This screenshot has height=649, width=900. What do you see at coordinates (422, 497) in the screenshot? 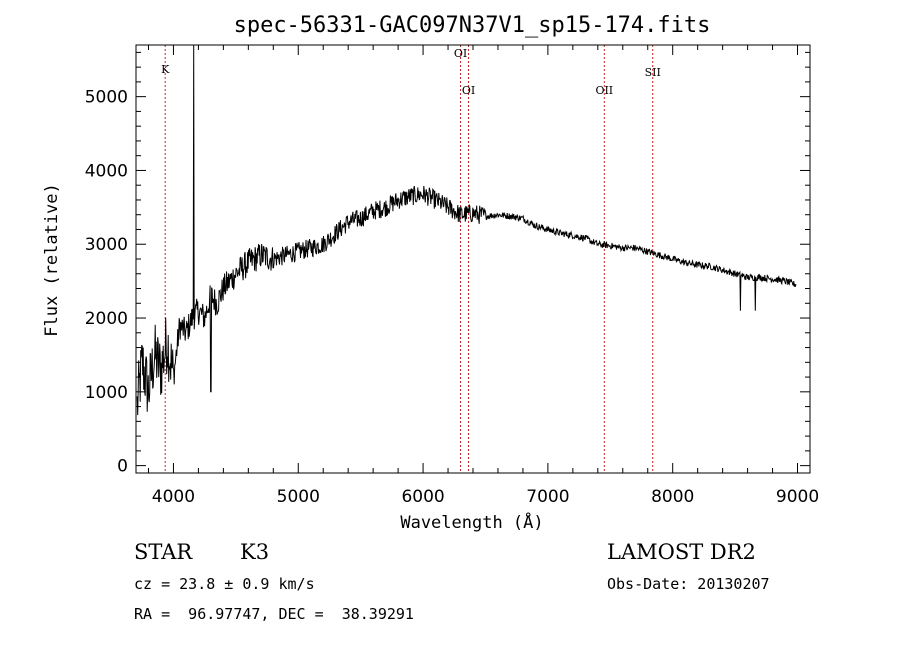
I see `x-tick-label: 6000` at bounding box center [422, 497].